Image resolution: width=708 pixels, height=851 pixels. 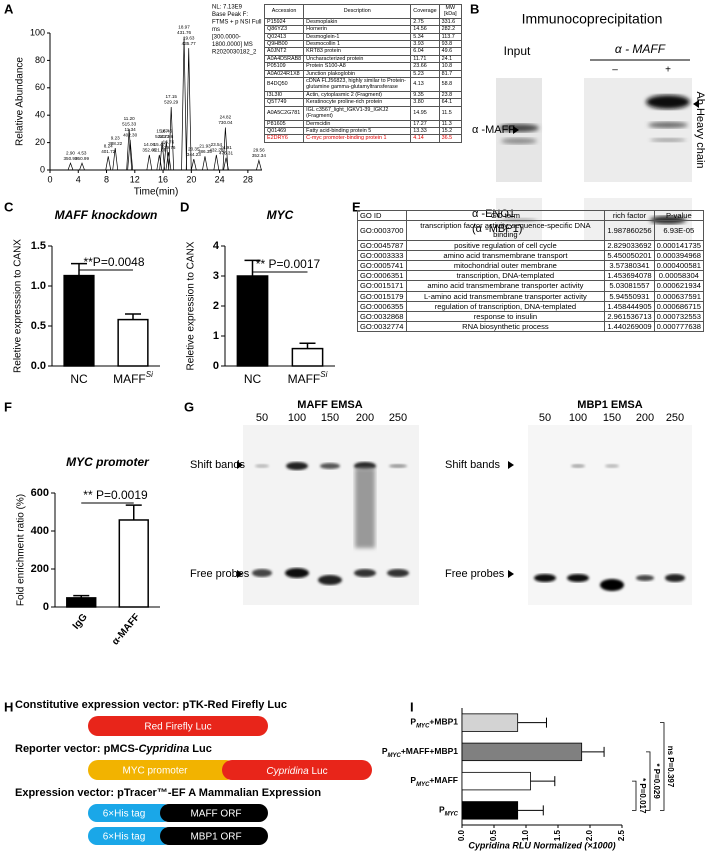 I want to click on peak-label: 14.06, so click(x=150, y=144).